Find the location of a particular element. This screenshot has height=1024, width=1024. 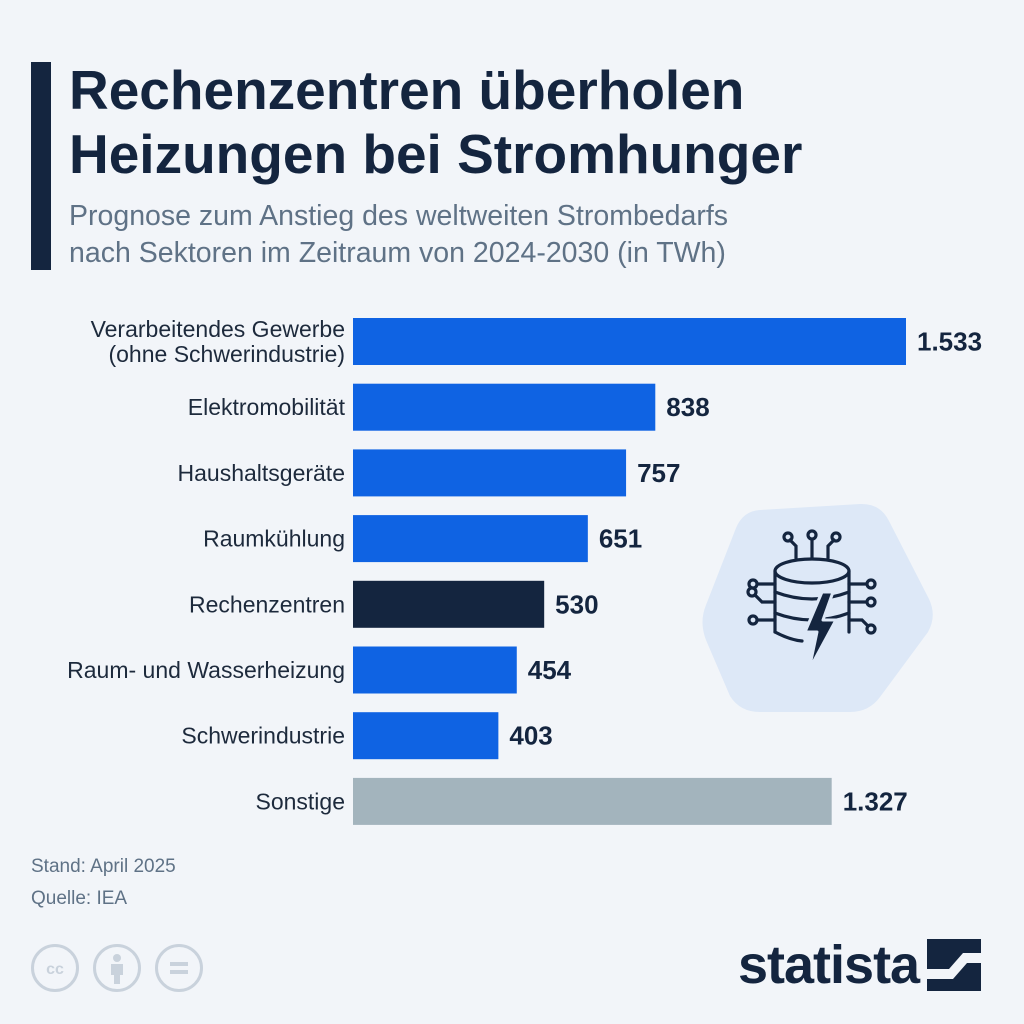

attribution-icon is located at coordinates (117, 968).